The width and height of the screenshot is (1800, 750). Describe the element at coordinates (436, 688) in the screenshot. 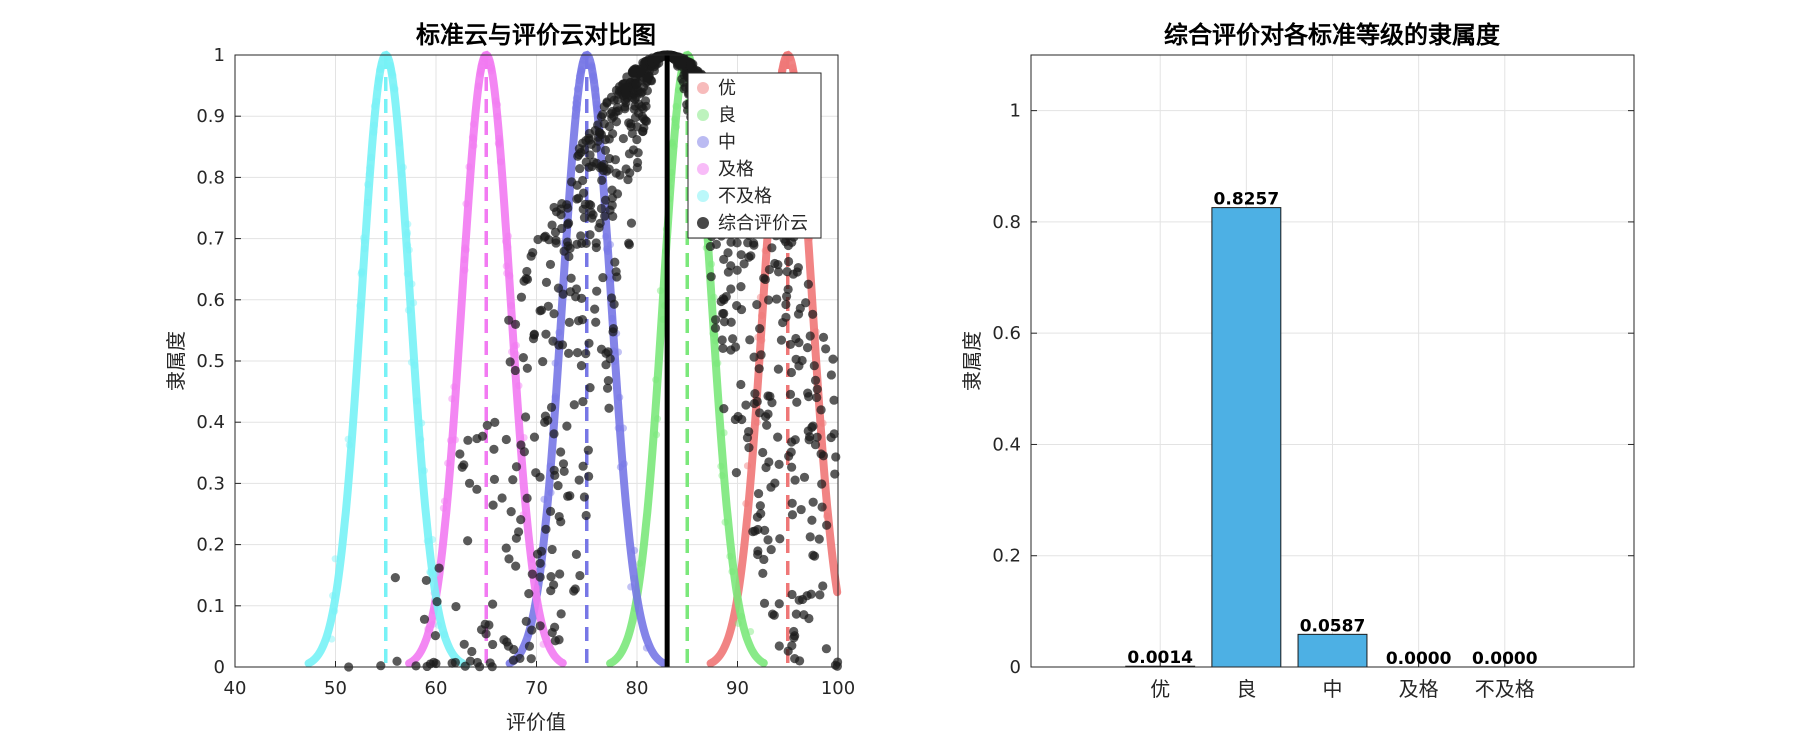

I see `x-tick-label: 60` at that location.